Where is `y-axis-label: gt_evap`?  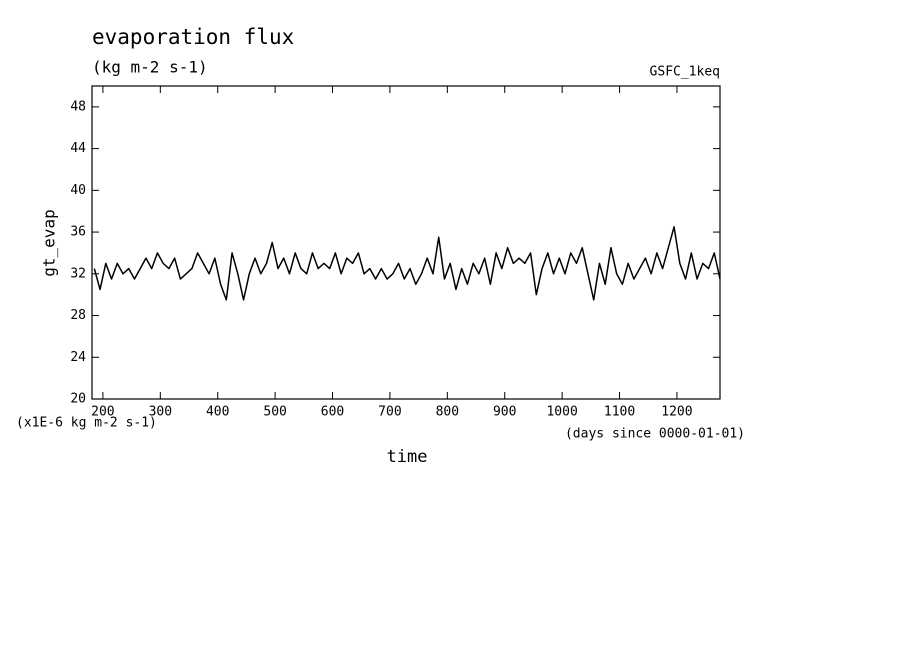 y-axis-label: gt_evap is located at coordinates (49, 242).